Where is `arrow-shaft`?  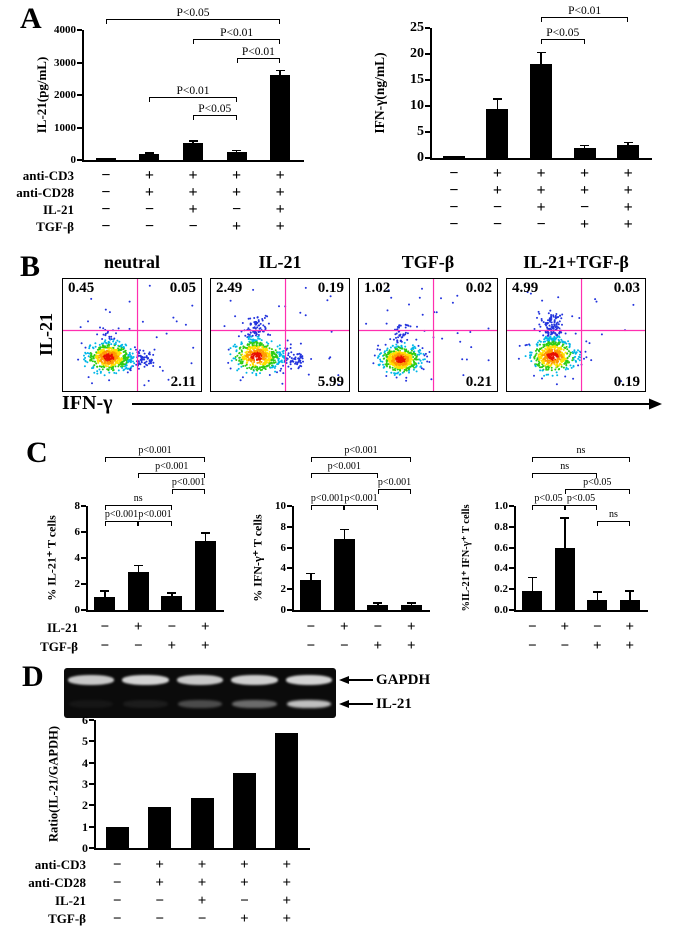
arrow-shaft is located at coordinates (361, 680).